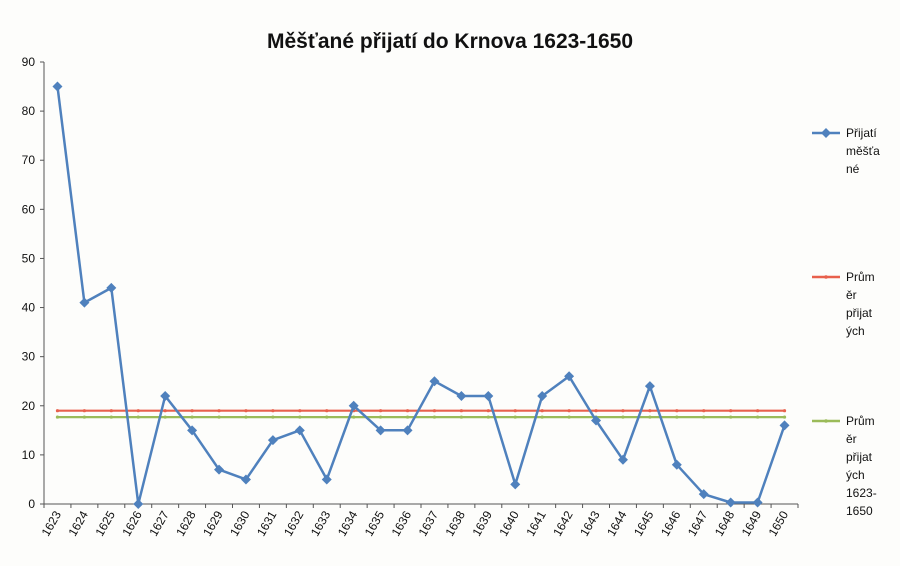 This screenshot has width=900, height=566. Describe the element at coordinates (29, 258) in the screenshot. I see `y-tick-label: 50` at that location.